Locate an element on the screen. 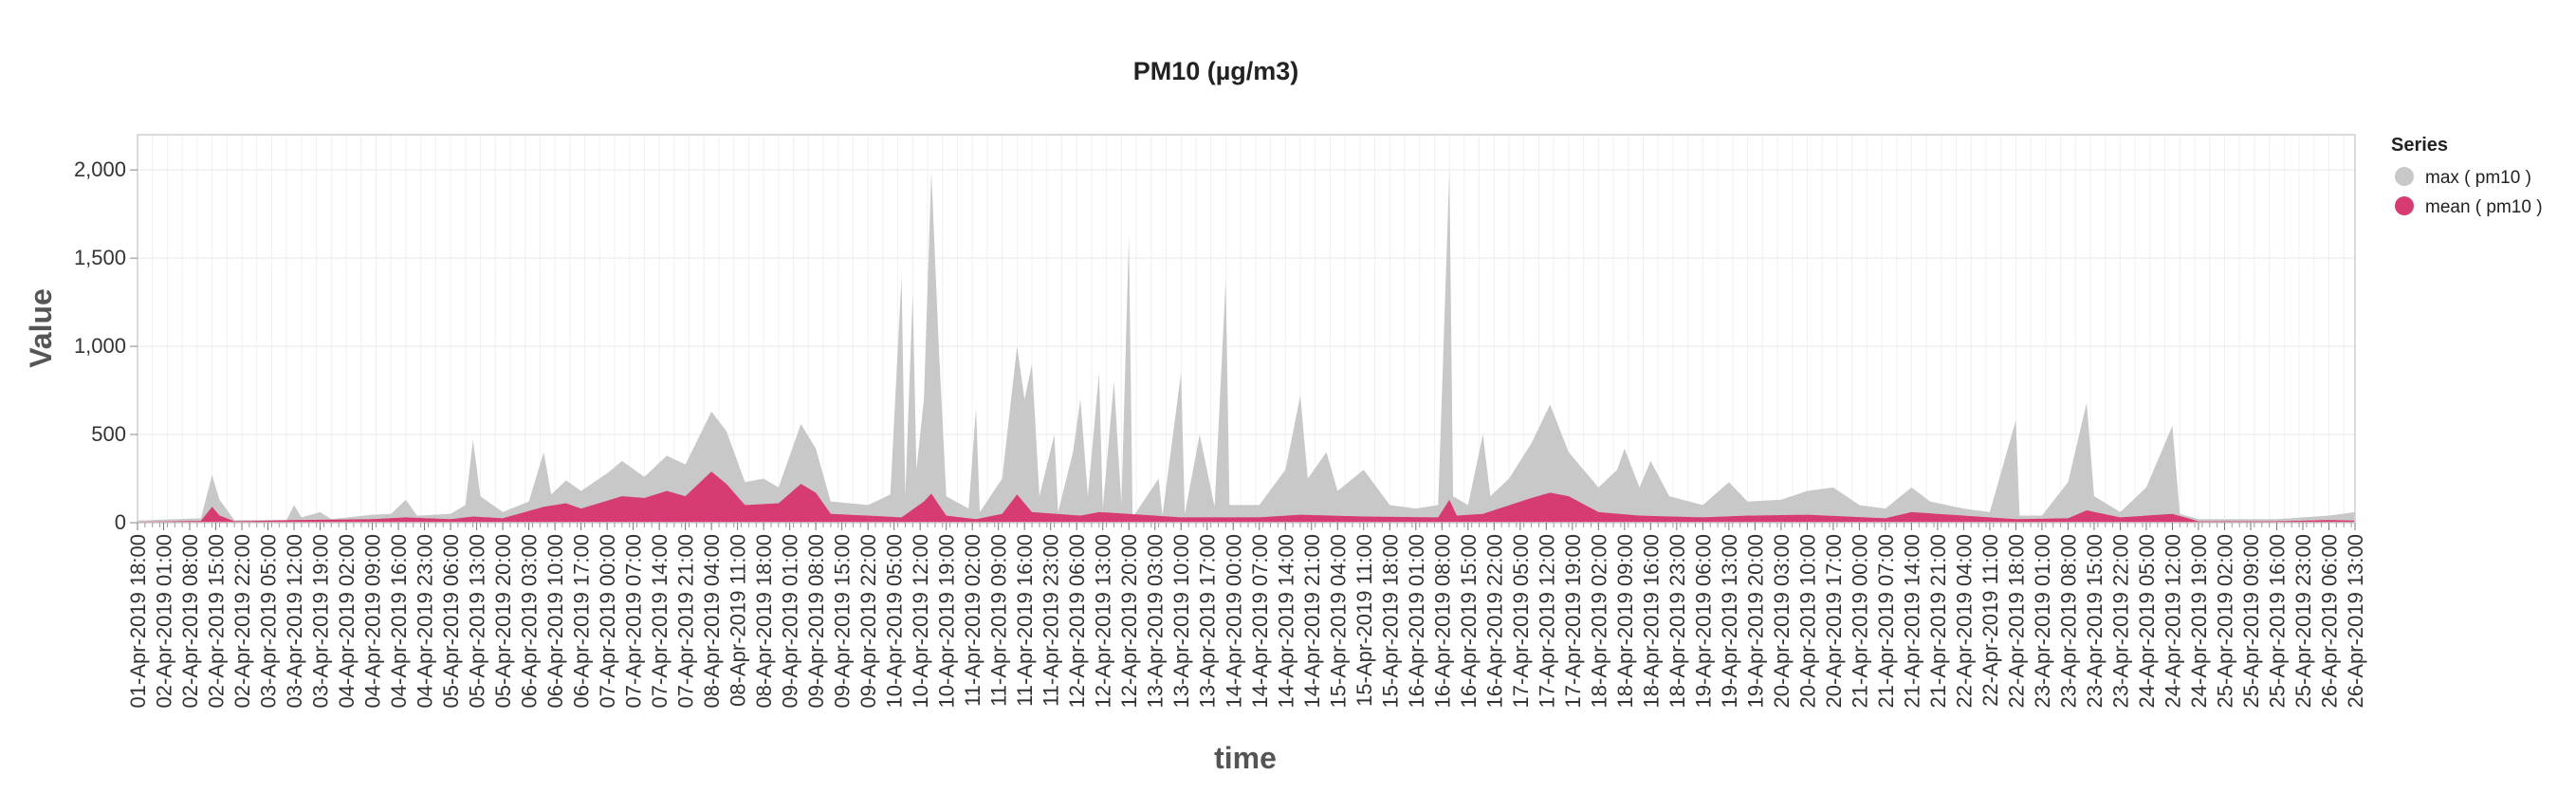 The height and width of the screenshot is (812, 2576). x-tick-label: 06-Apr-2019 10:00 is located at coordinates (555, 621).